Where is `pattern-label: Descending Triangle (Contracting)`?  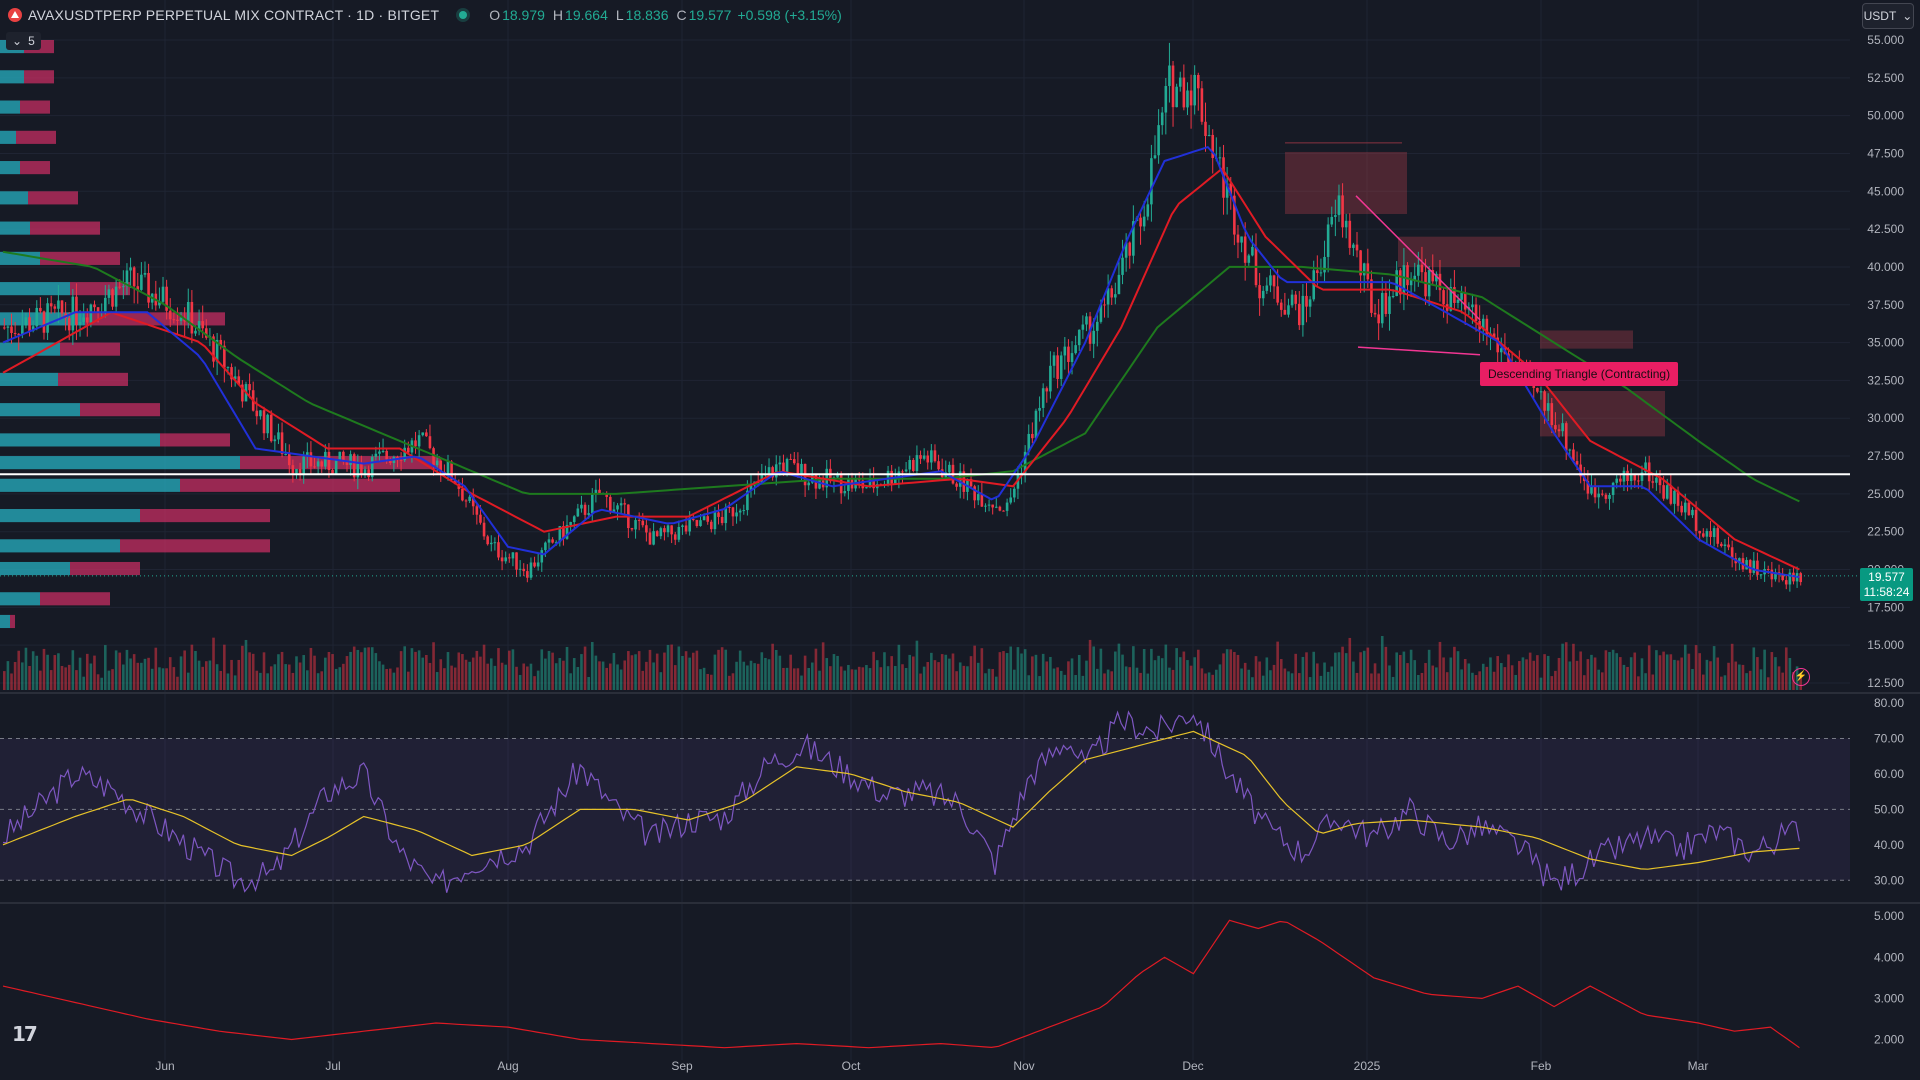 pattern-label: Descending Triangle (Contracting) is located at coordinates (1579, 374).